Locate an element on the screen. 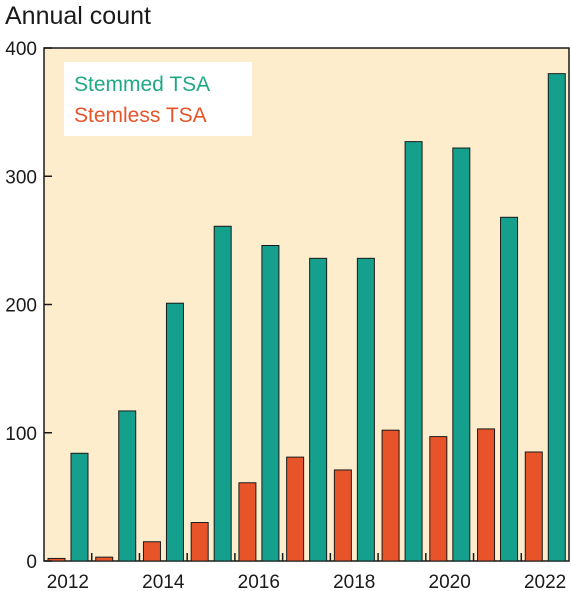  bar-stemless-tsa-2021 is located at coordinates (486, 495).